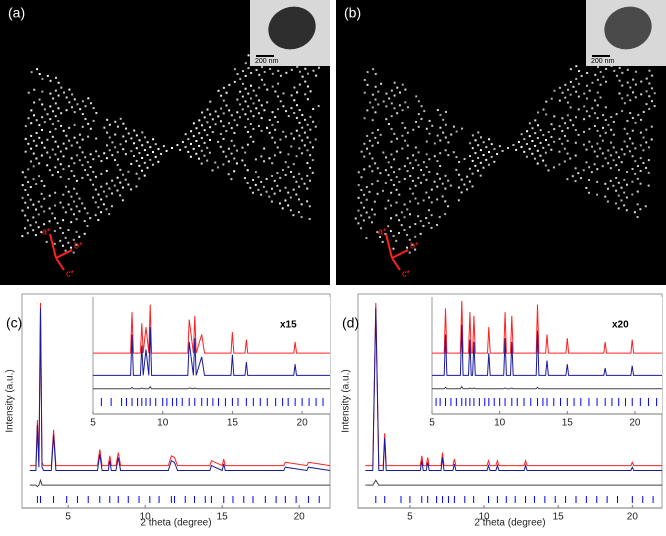  Describe the element at coordinates (389, 246) in the screenshot. I see `axis-arrow` at that location.